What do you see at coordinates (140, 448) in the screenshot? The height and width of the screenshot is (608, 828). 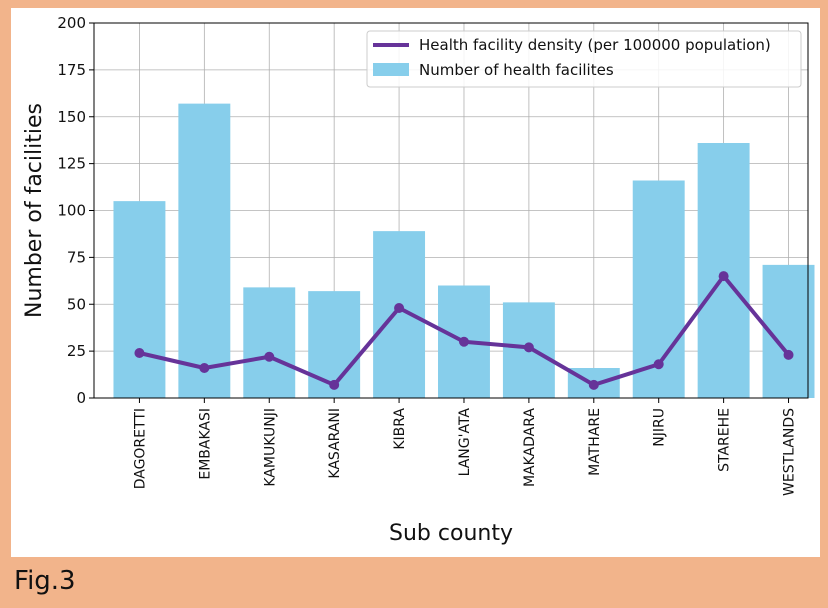 I see `x-tick-label: DAGORETTI` at bounding box center [140, 448].